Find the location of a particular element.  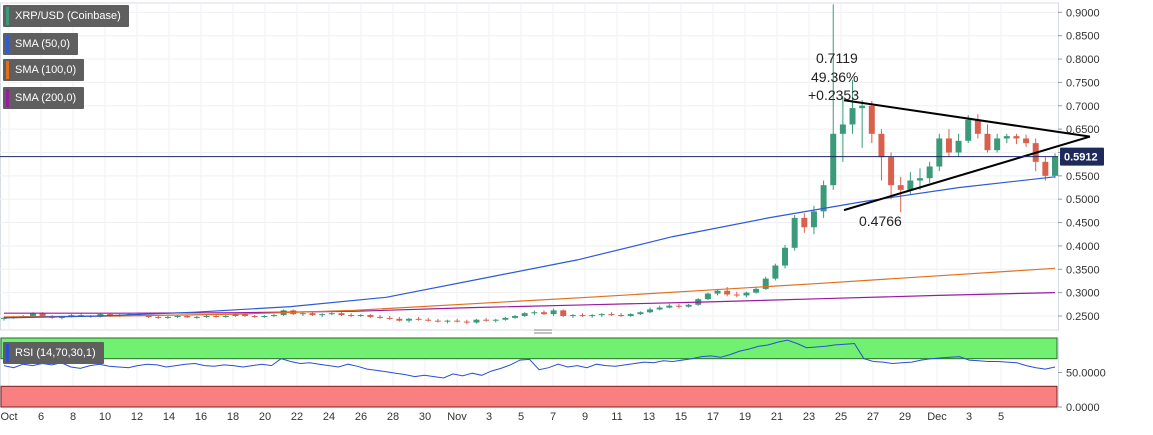

last-price-badge is located at coordinates (1082, 156).